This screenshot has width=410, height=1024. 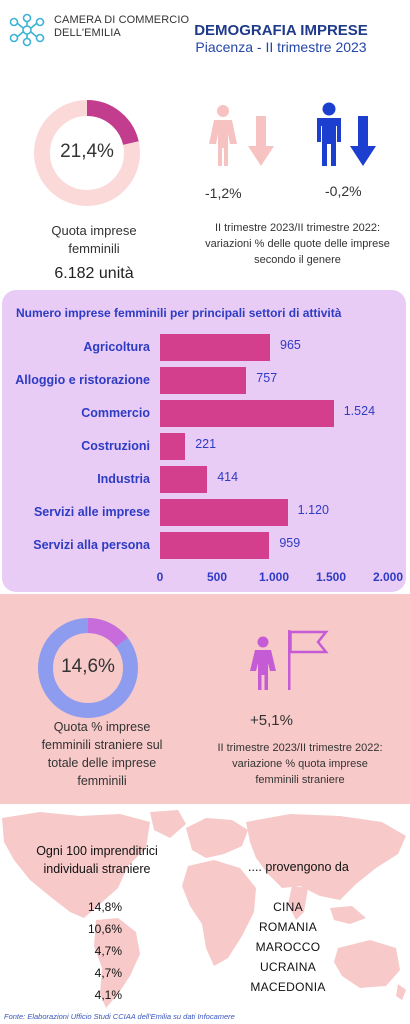 I want to click on foreign-caption-line1: Quota % imprese, so click(x=102, y=727).